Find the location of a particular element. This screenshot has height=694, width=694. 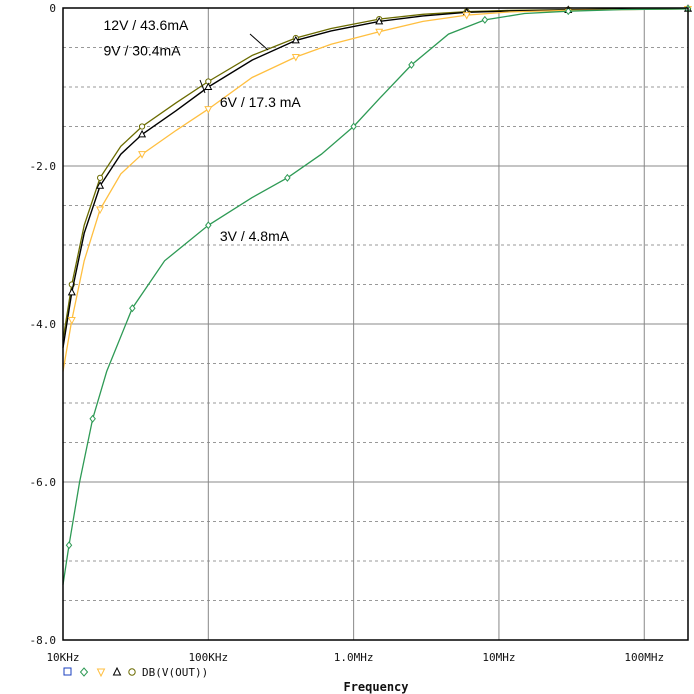

x-tick-label: 10MHz is located at coordinates (498, 657).